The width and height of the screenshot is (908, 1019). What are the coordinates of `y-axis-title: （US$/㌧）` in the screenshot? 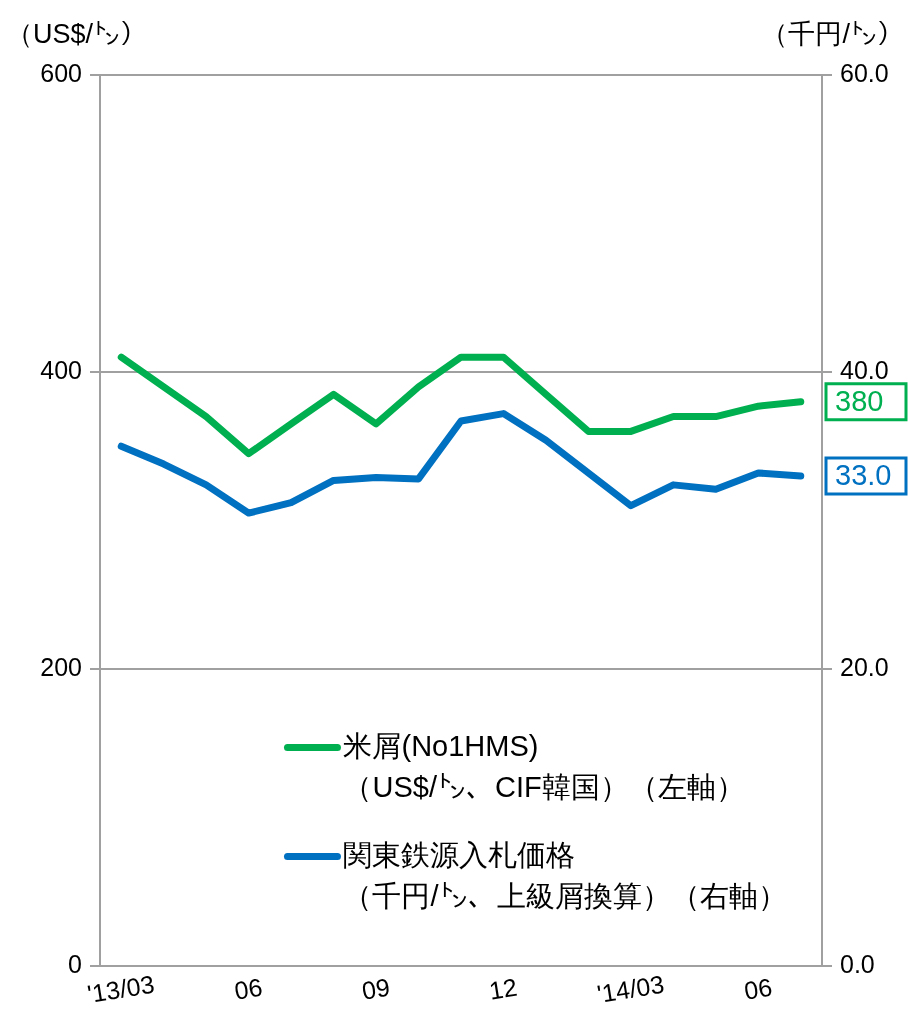 It's located at (77, 34).